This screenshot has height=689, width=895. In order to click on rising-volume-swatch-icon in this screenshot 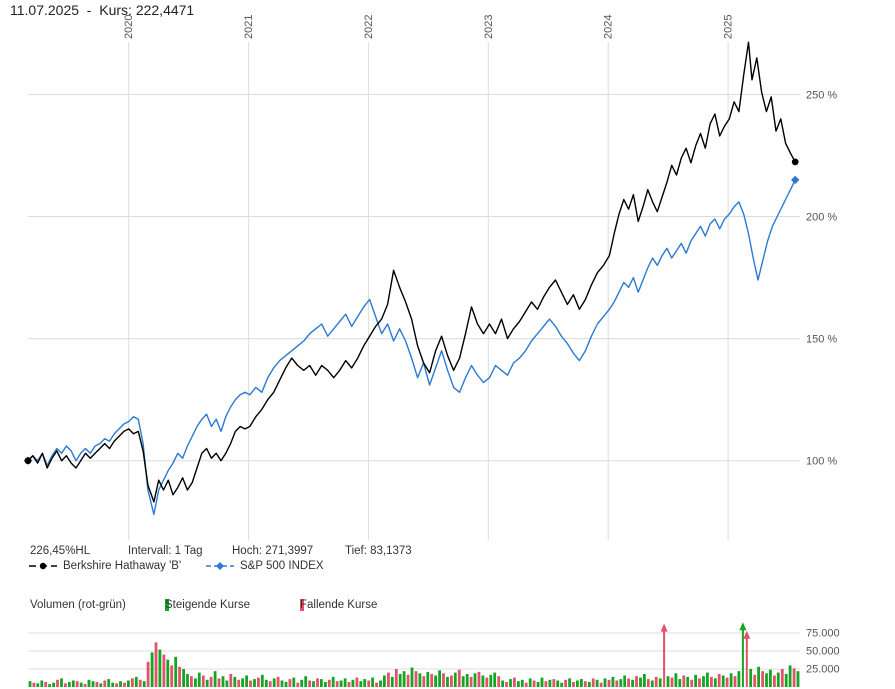, I will do `click(167, 605)`.